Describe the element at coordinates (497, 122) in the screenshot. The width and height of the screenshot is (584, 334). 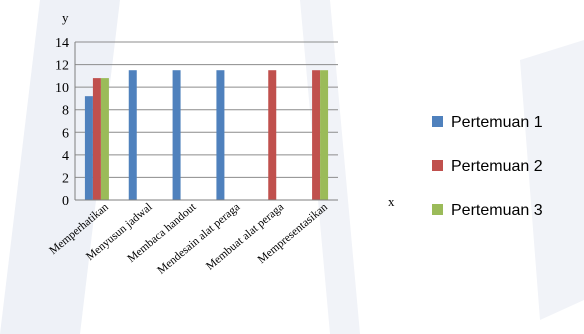
I see `legend-label: Pertemuan 1` at that location.